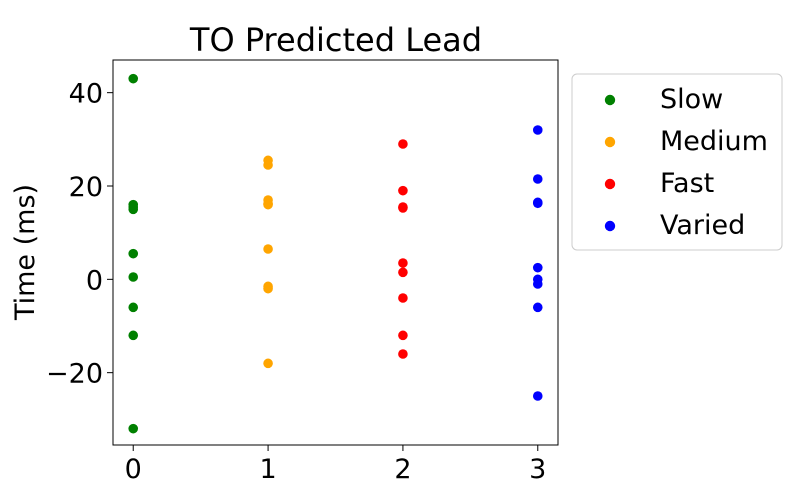 The image size is (800, 500). Describe the element at coordinates (537, 469) in the screenshot. I see `x-tick-label: 3` at that location.